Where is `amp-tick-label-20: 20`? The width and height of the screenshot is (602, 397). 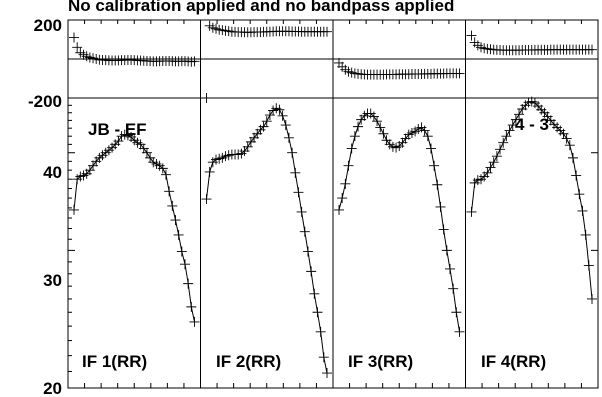
amp-tick-label-20: 20 is located at coordinates (52, 388).